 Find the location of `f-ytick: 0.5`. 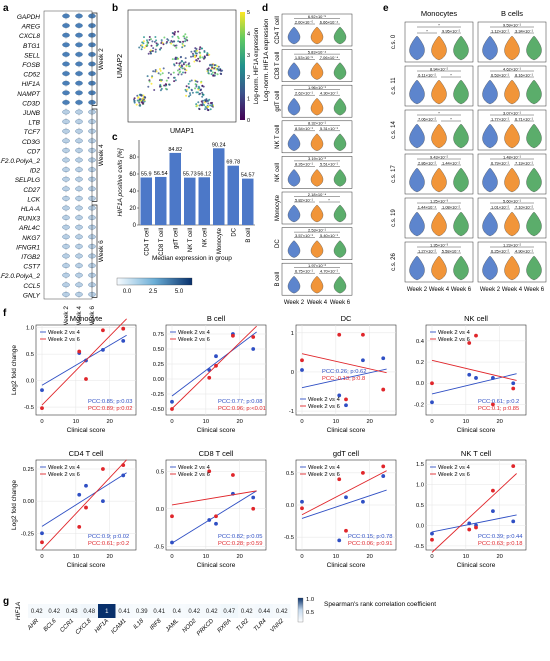

f-ytick: 0.5 is located at coordinates (290, 474).